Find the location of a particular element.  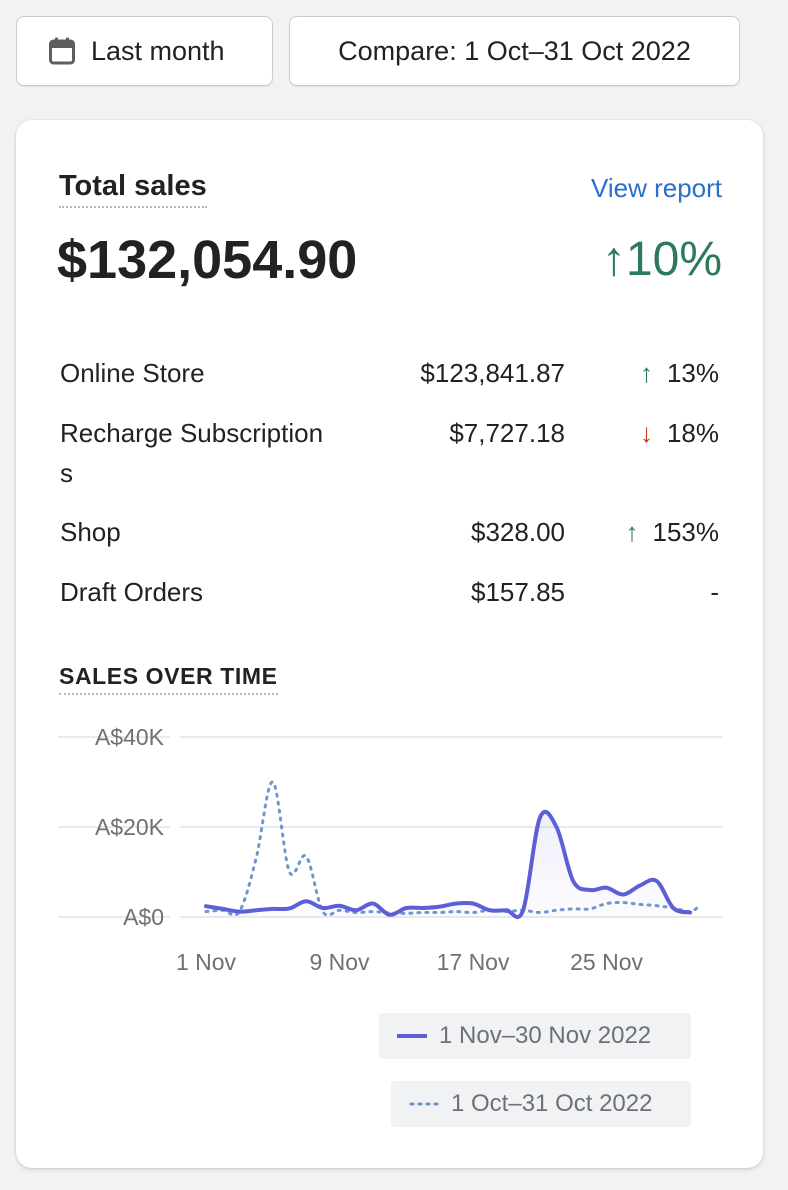

y-tick-label: A$40K is located at coordinates (130, 737).